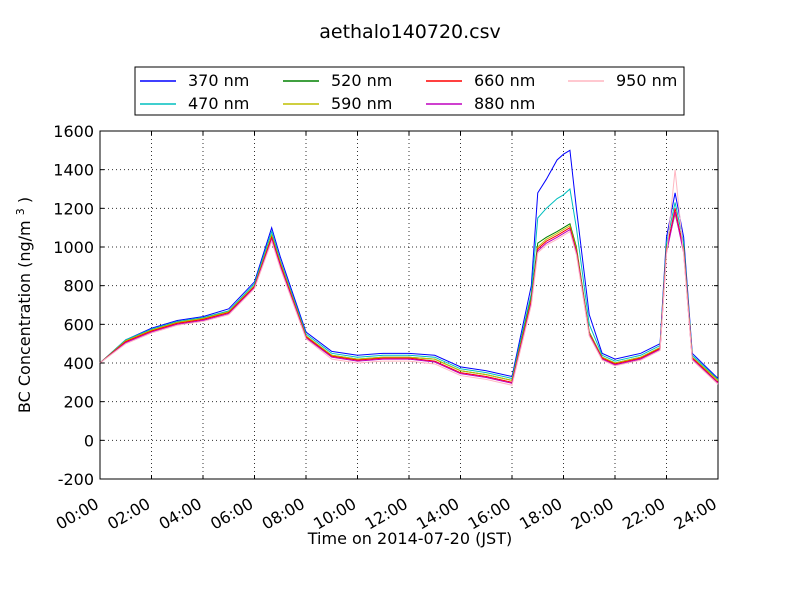 This screenshot has height=600, width=800. What do you see at coordinates (643, 514) in the screenshot?
I see `x-tick-label: 22:00` at bounding box center [643, 514].